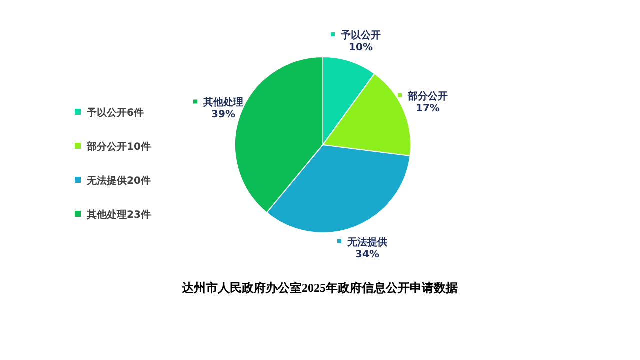 The image size is (640, 360). I want to click on legend-label: 部分公开10件, so click(118, 147).